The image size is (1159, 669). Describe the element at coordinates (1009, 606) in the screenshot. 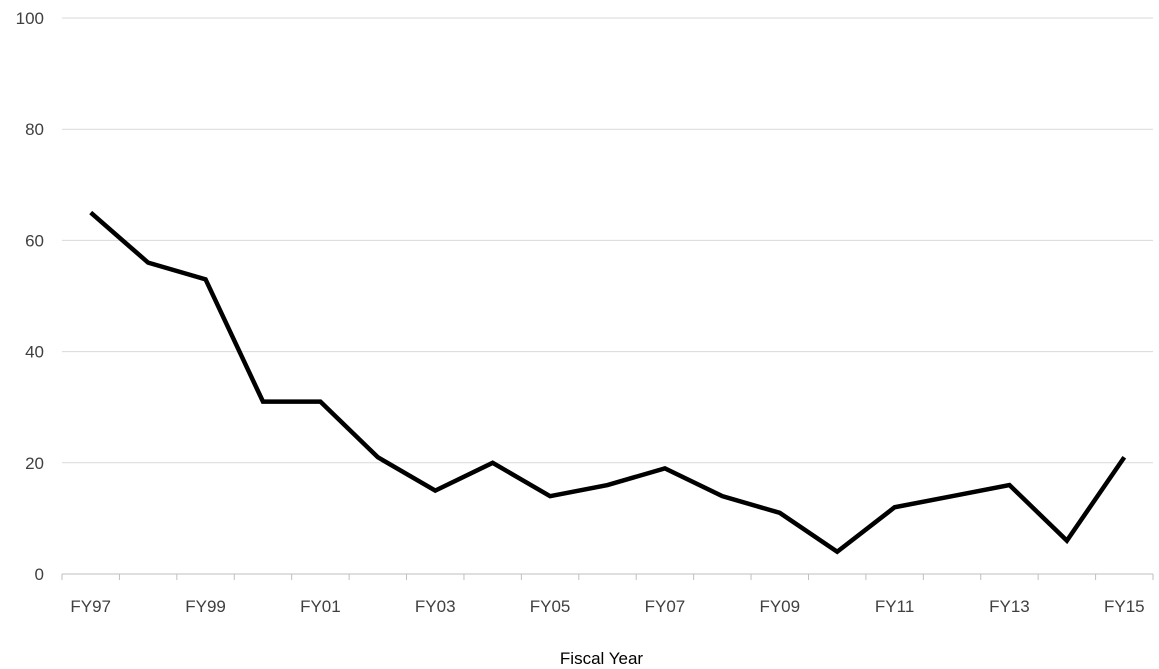

I see `x-tick-label: FY13` at that location.